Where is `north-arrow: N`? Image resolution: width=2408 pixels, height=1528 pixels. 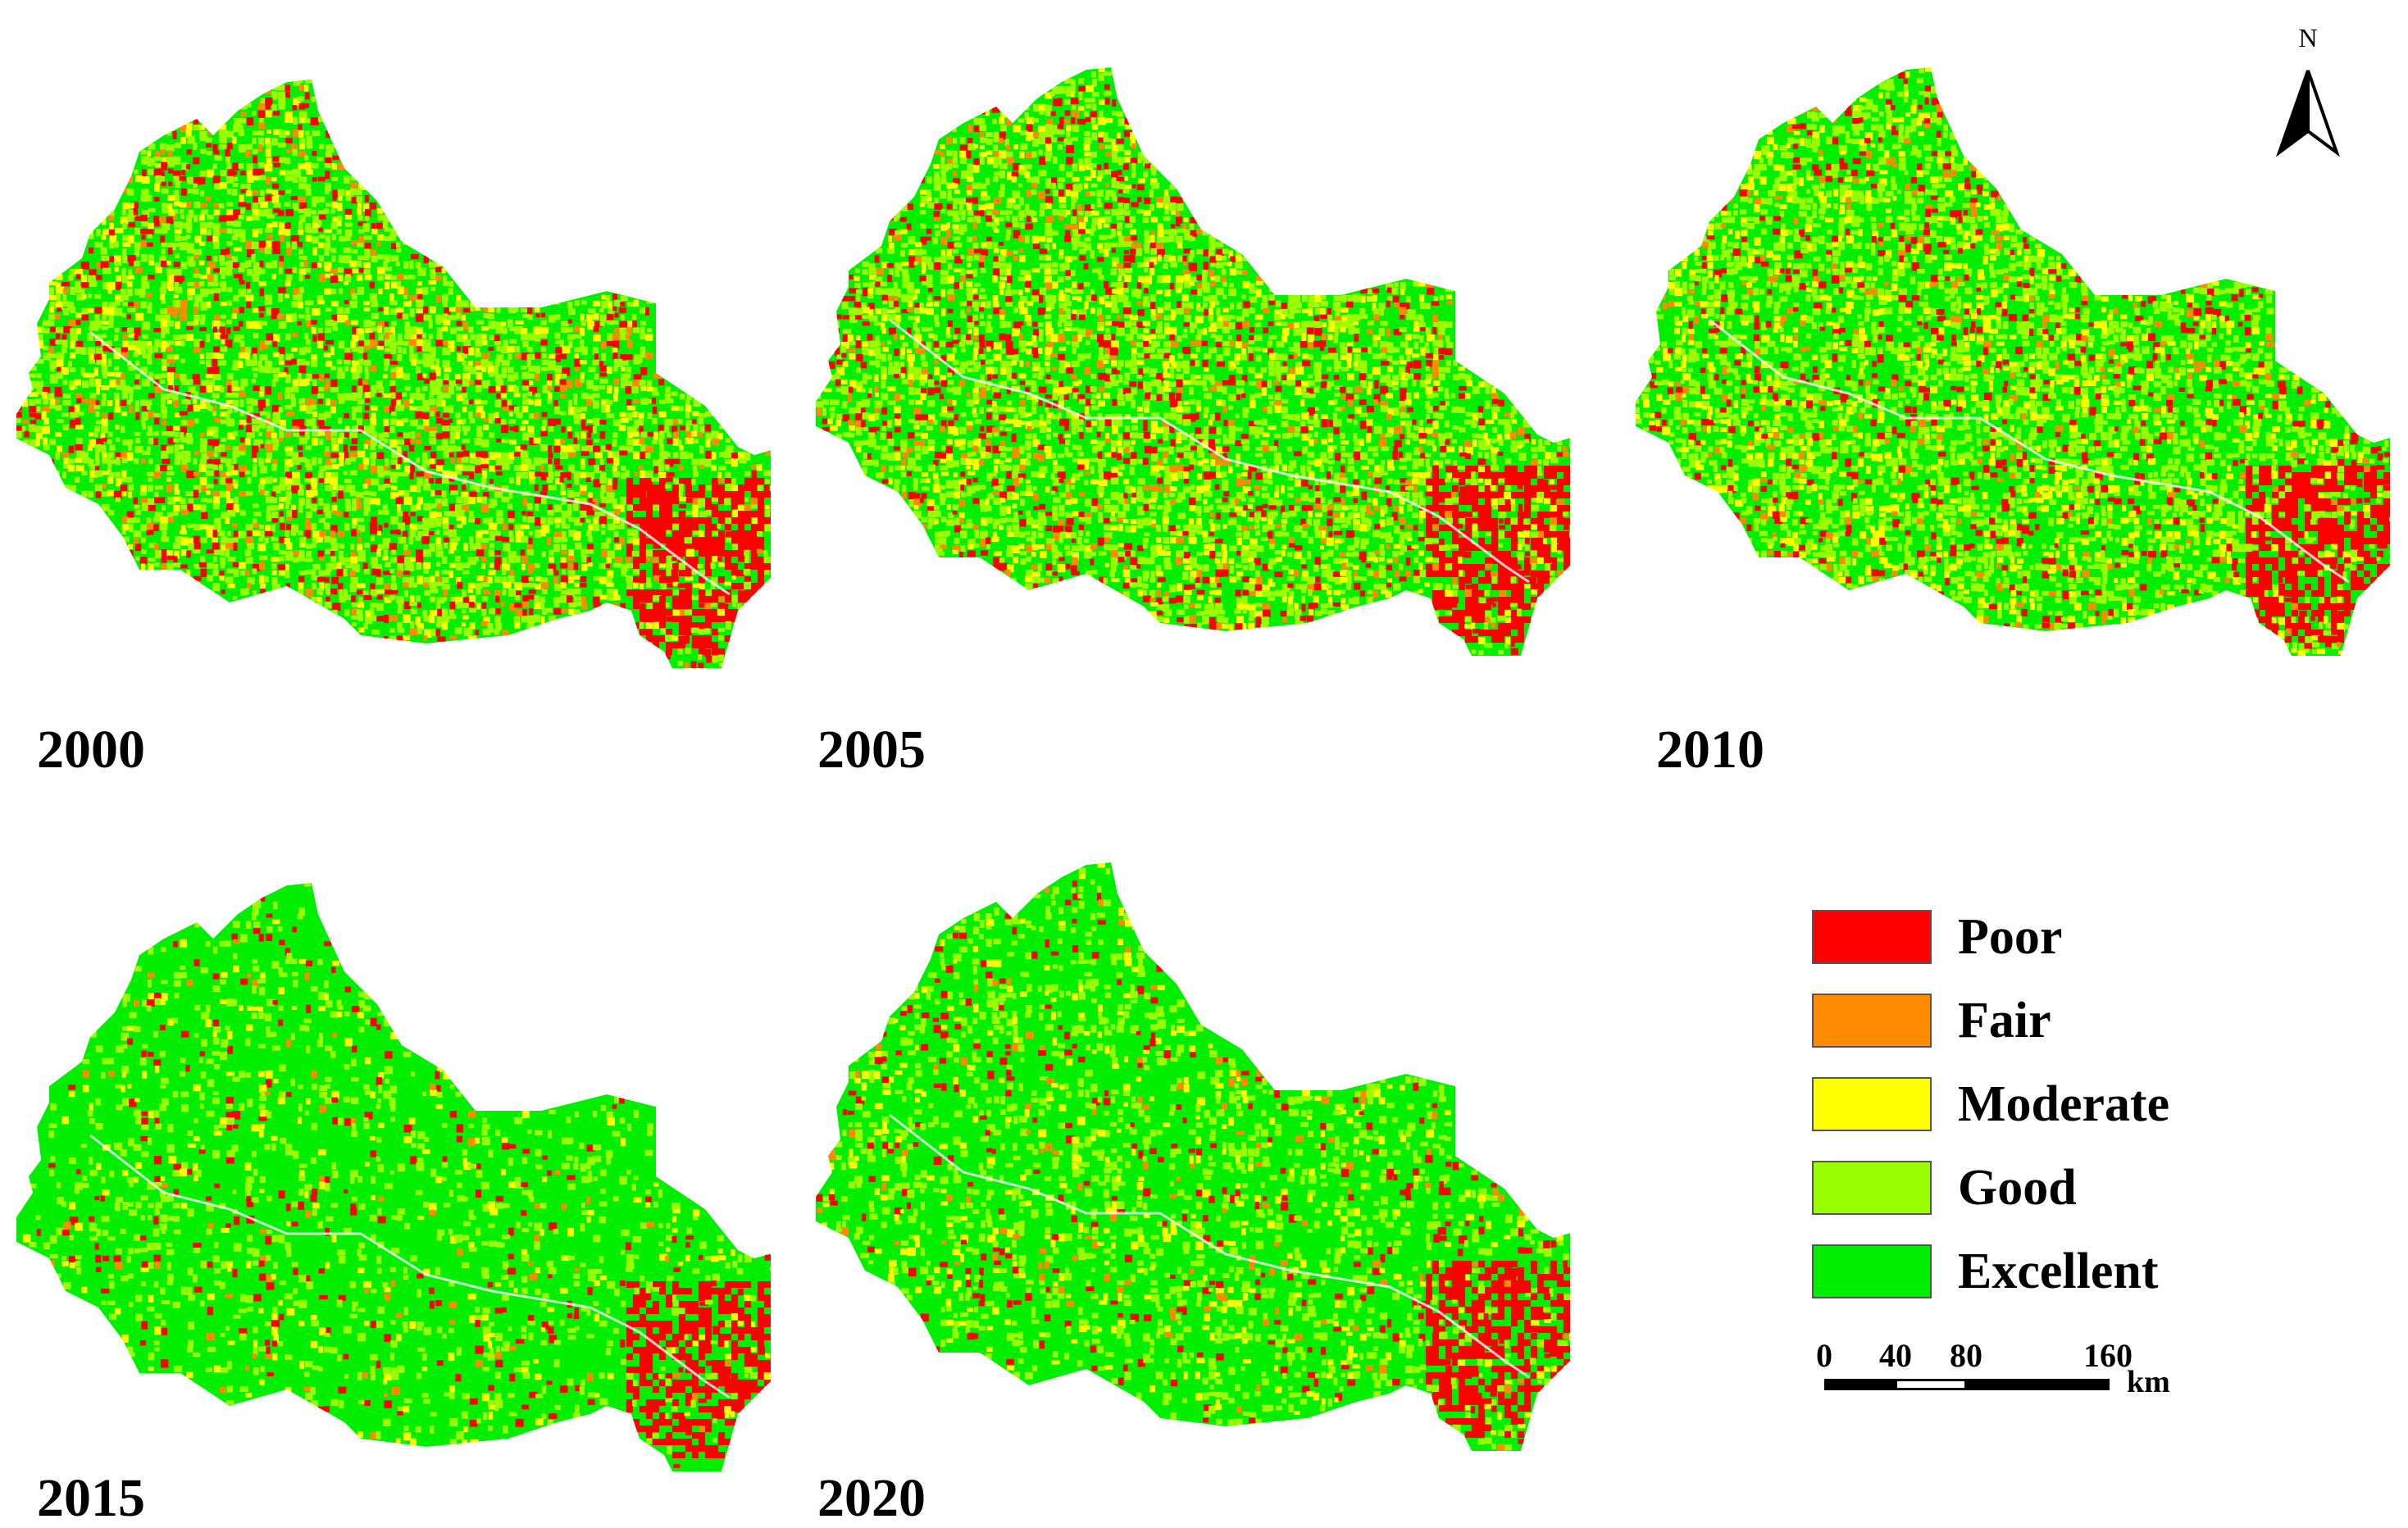
north-arrow: N is located at coordinates (2308, 92).